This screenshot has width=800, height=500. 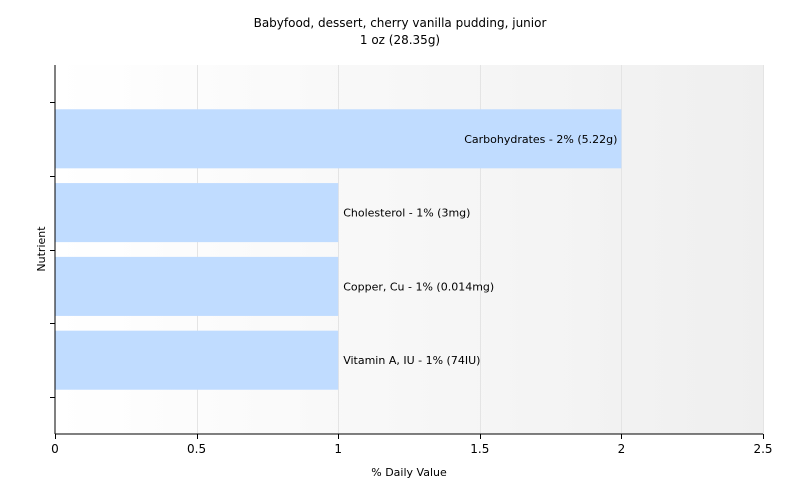 What do you see at coordinates (338, 449) in the screenshot?
I see `x-tick-label: 1` at bounding box center [338, 449].